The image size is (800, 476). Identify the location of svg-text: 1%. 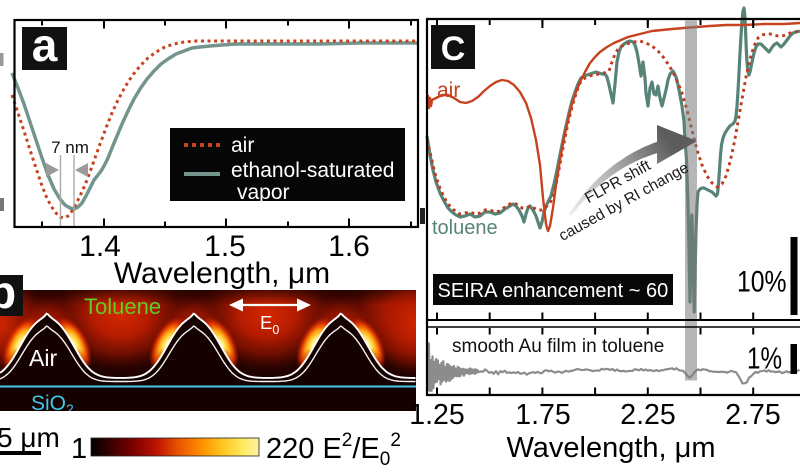
(764, 358).